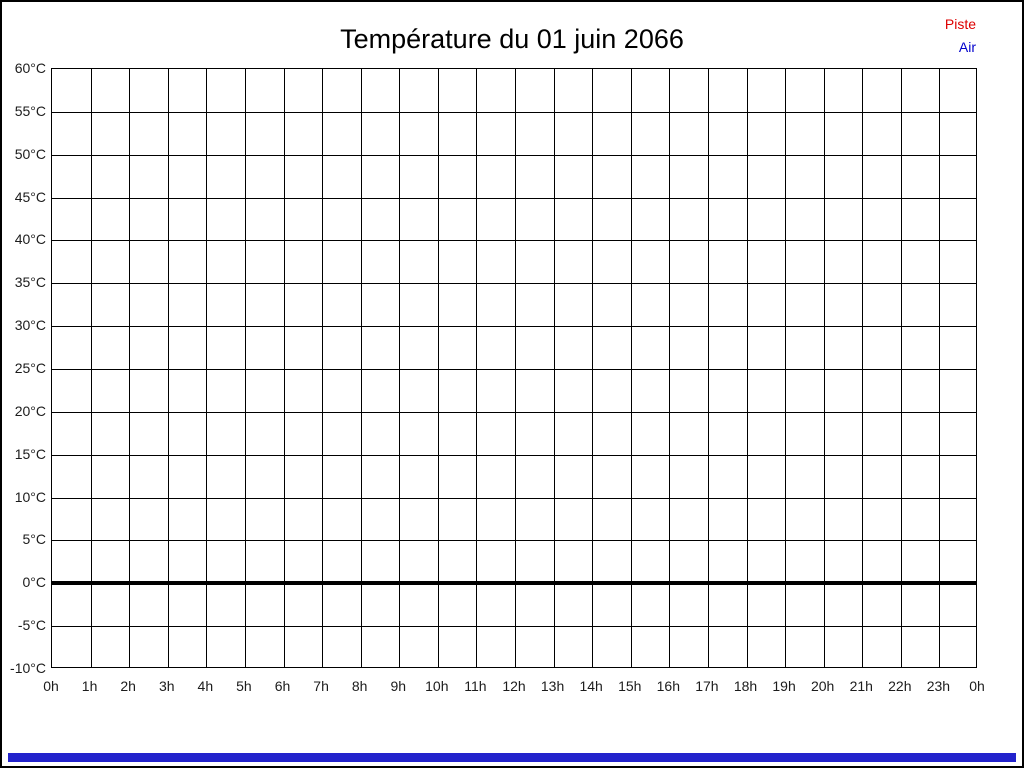 The image size is (1024, 768). What do you see at coordinates (30, 325) in the screenshot?
I see `y-tick-label: 30°C` at bounding box center [30, 325].